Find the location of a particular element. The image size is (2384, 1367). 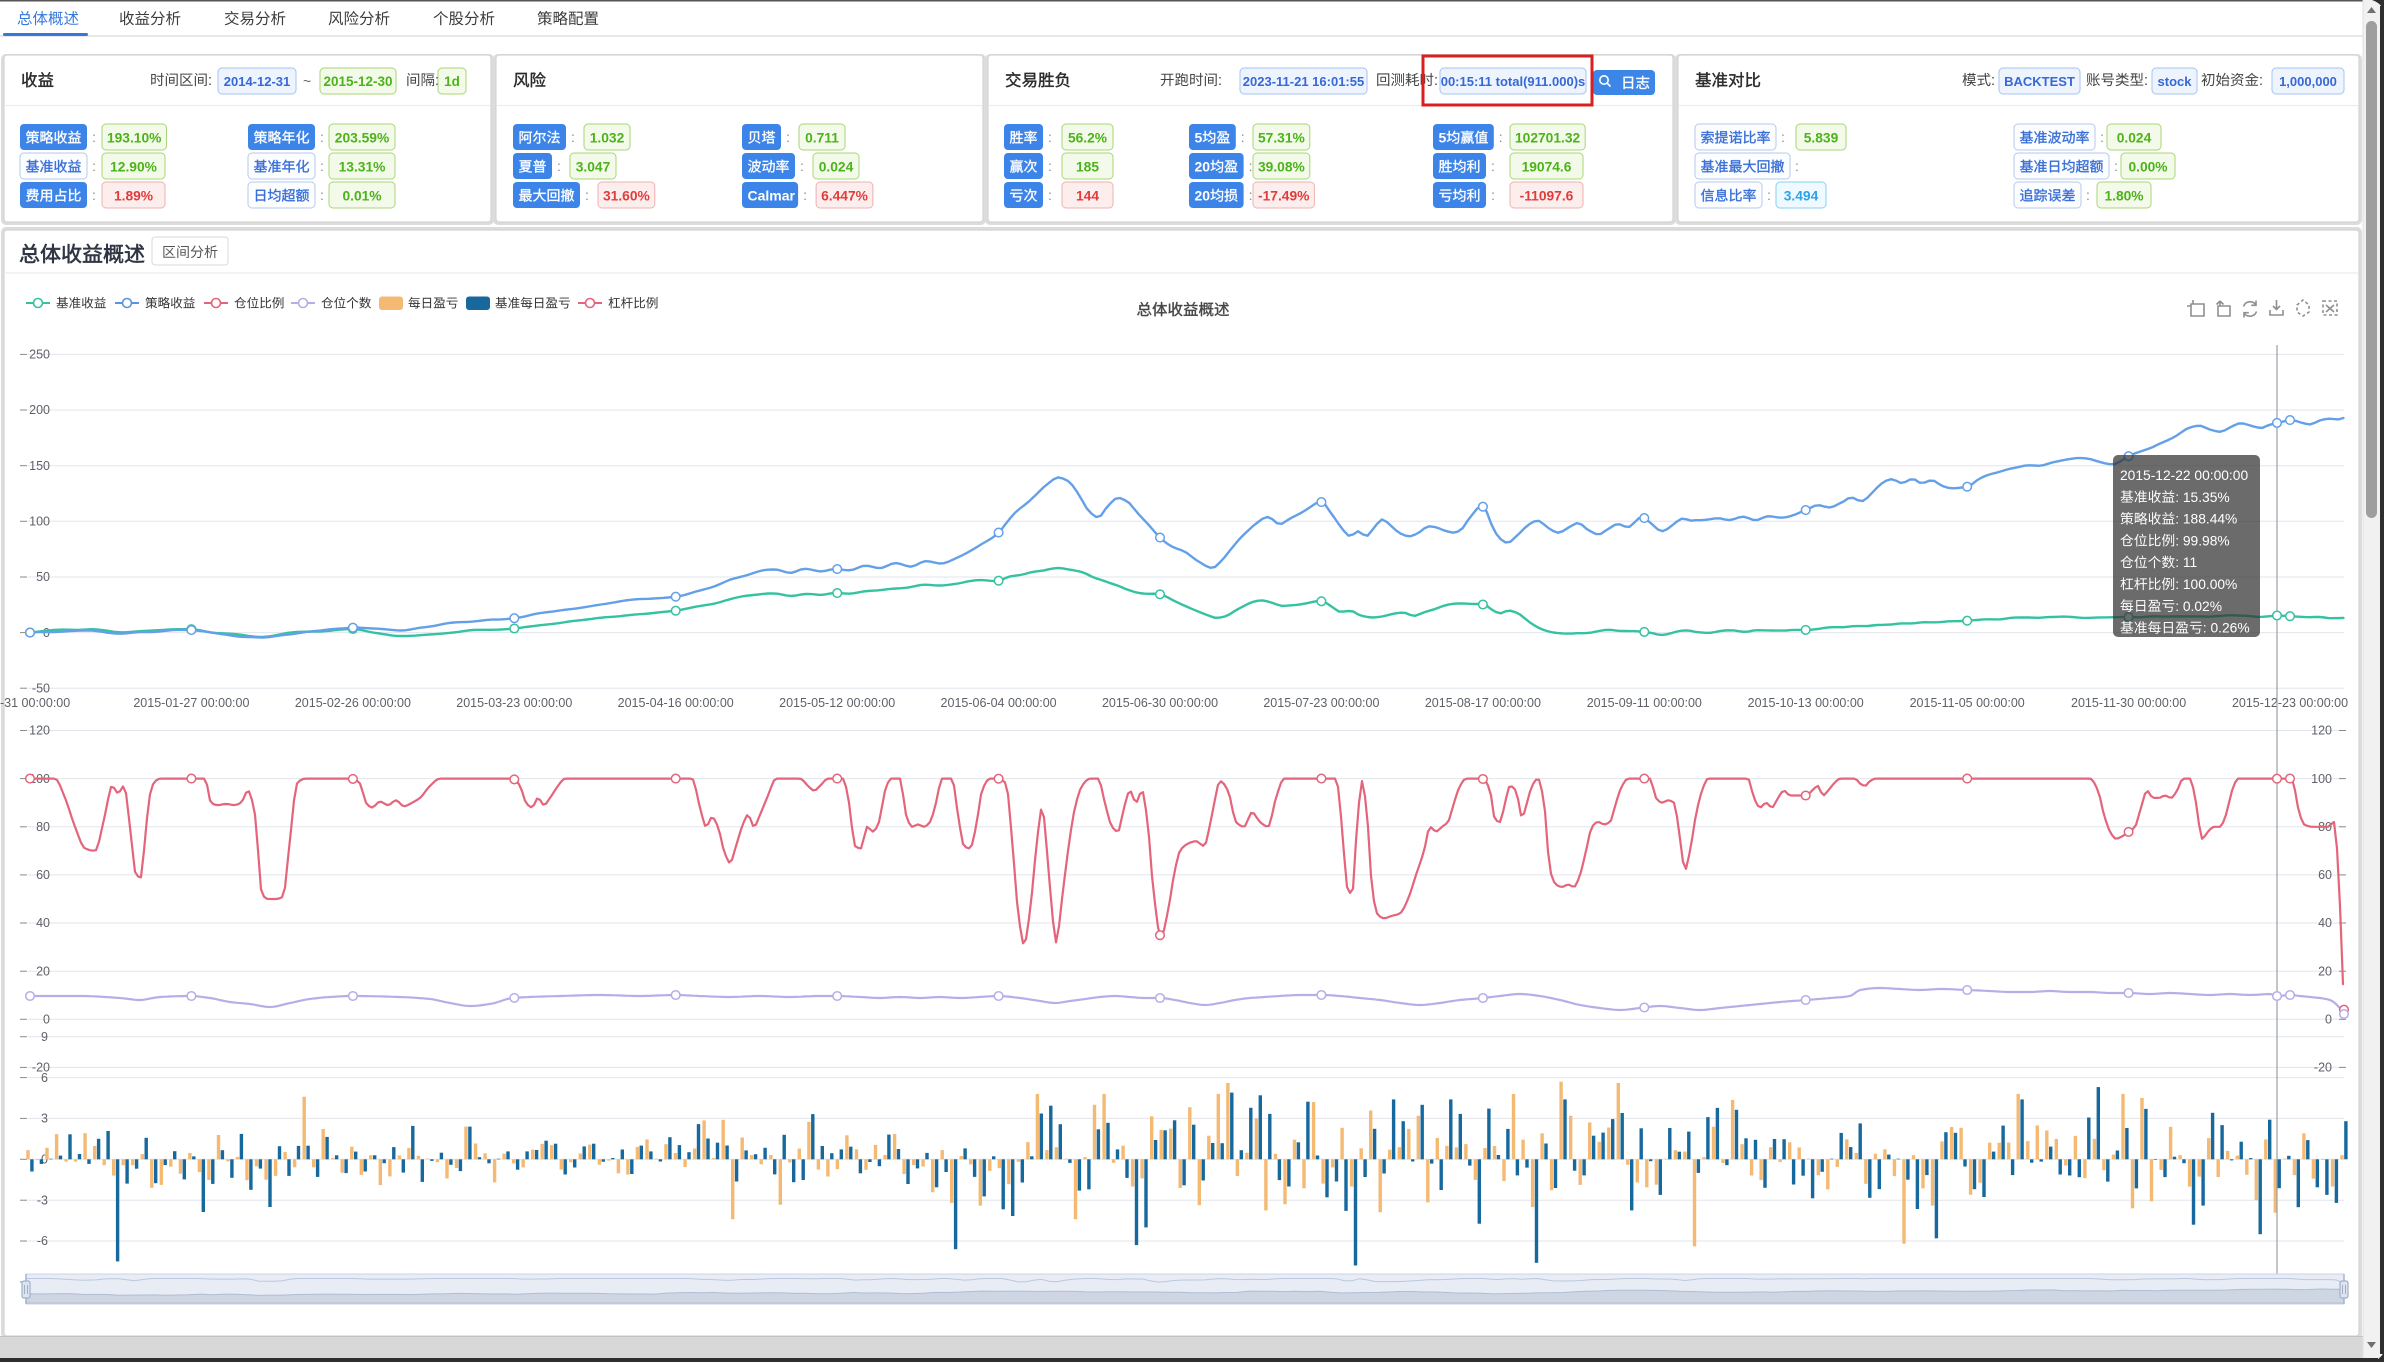

svg-text: 00:15:11 total(911.000)s is located at coordinates (1513, 81).